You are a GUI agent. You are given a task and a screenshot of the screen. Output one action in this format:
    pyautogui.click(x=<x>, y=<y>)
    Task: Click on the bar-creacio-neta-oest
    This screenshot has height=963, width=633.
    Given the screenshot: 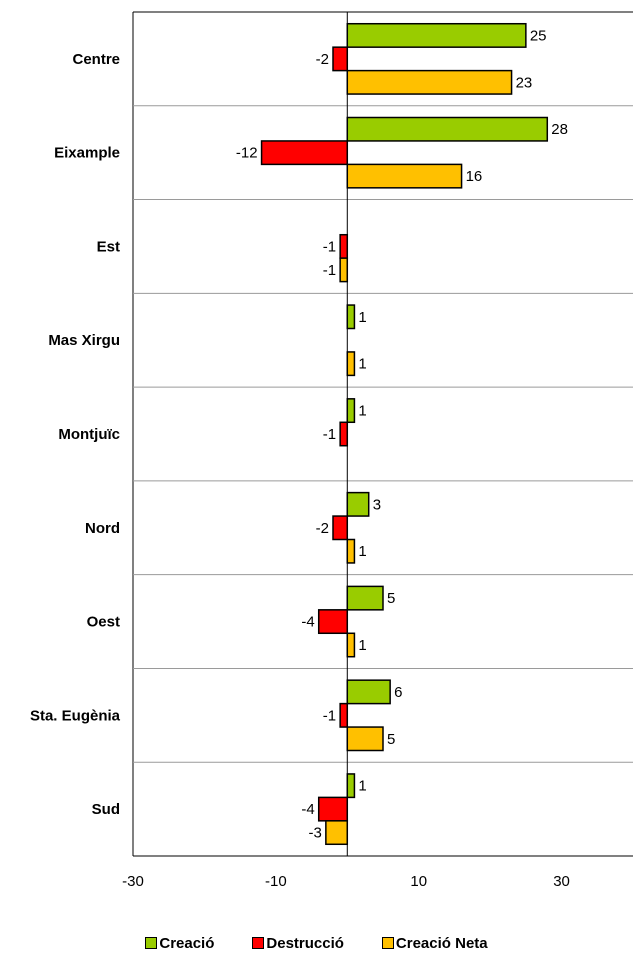 What is the action you would take?
    pyautogui.click(x=351, y=645)
    